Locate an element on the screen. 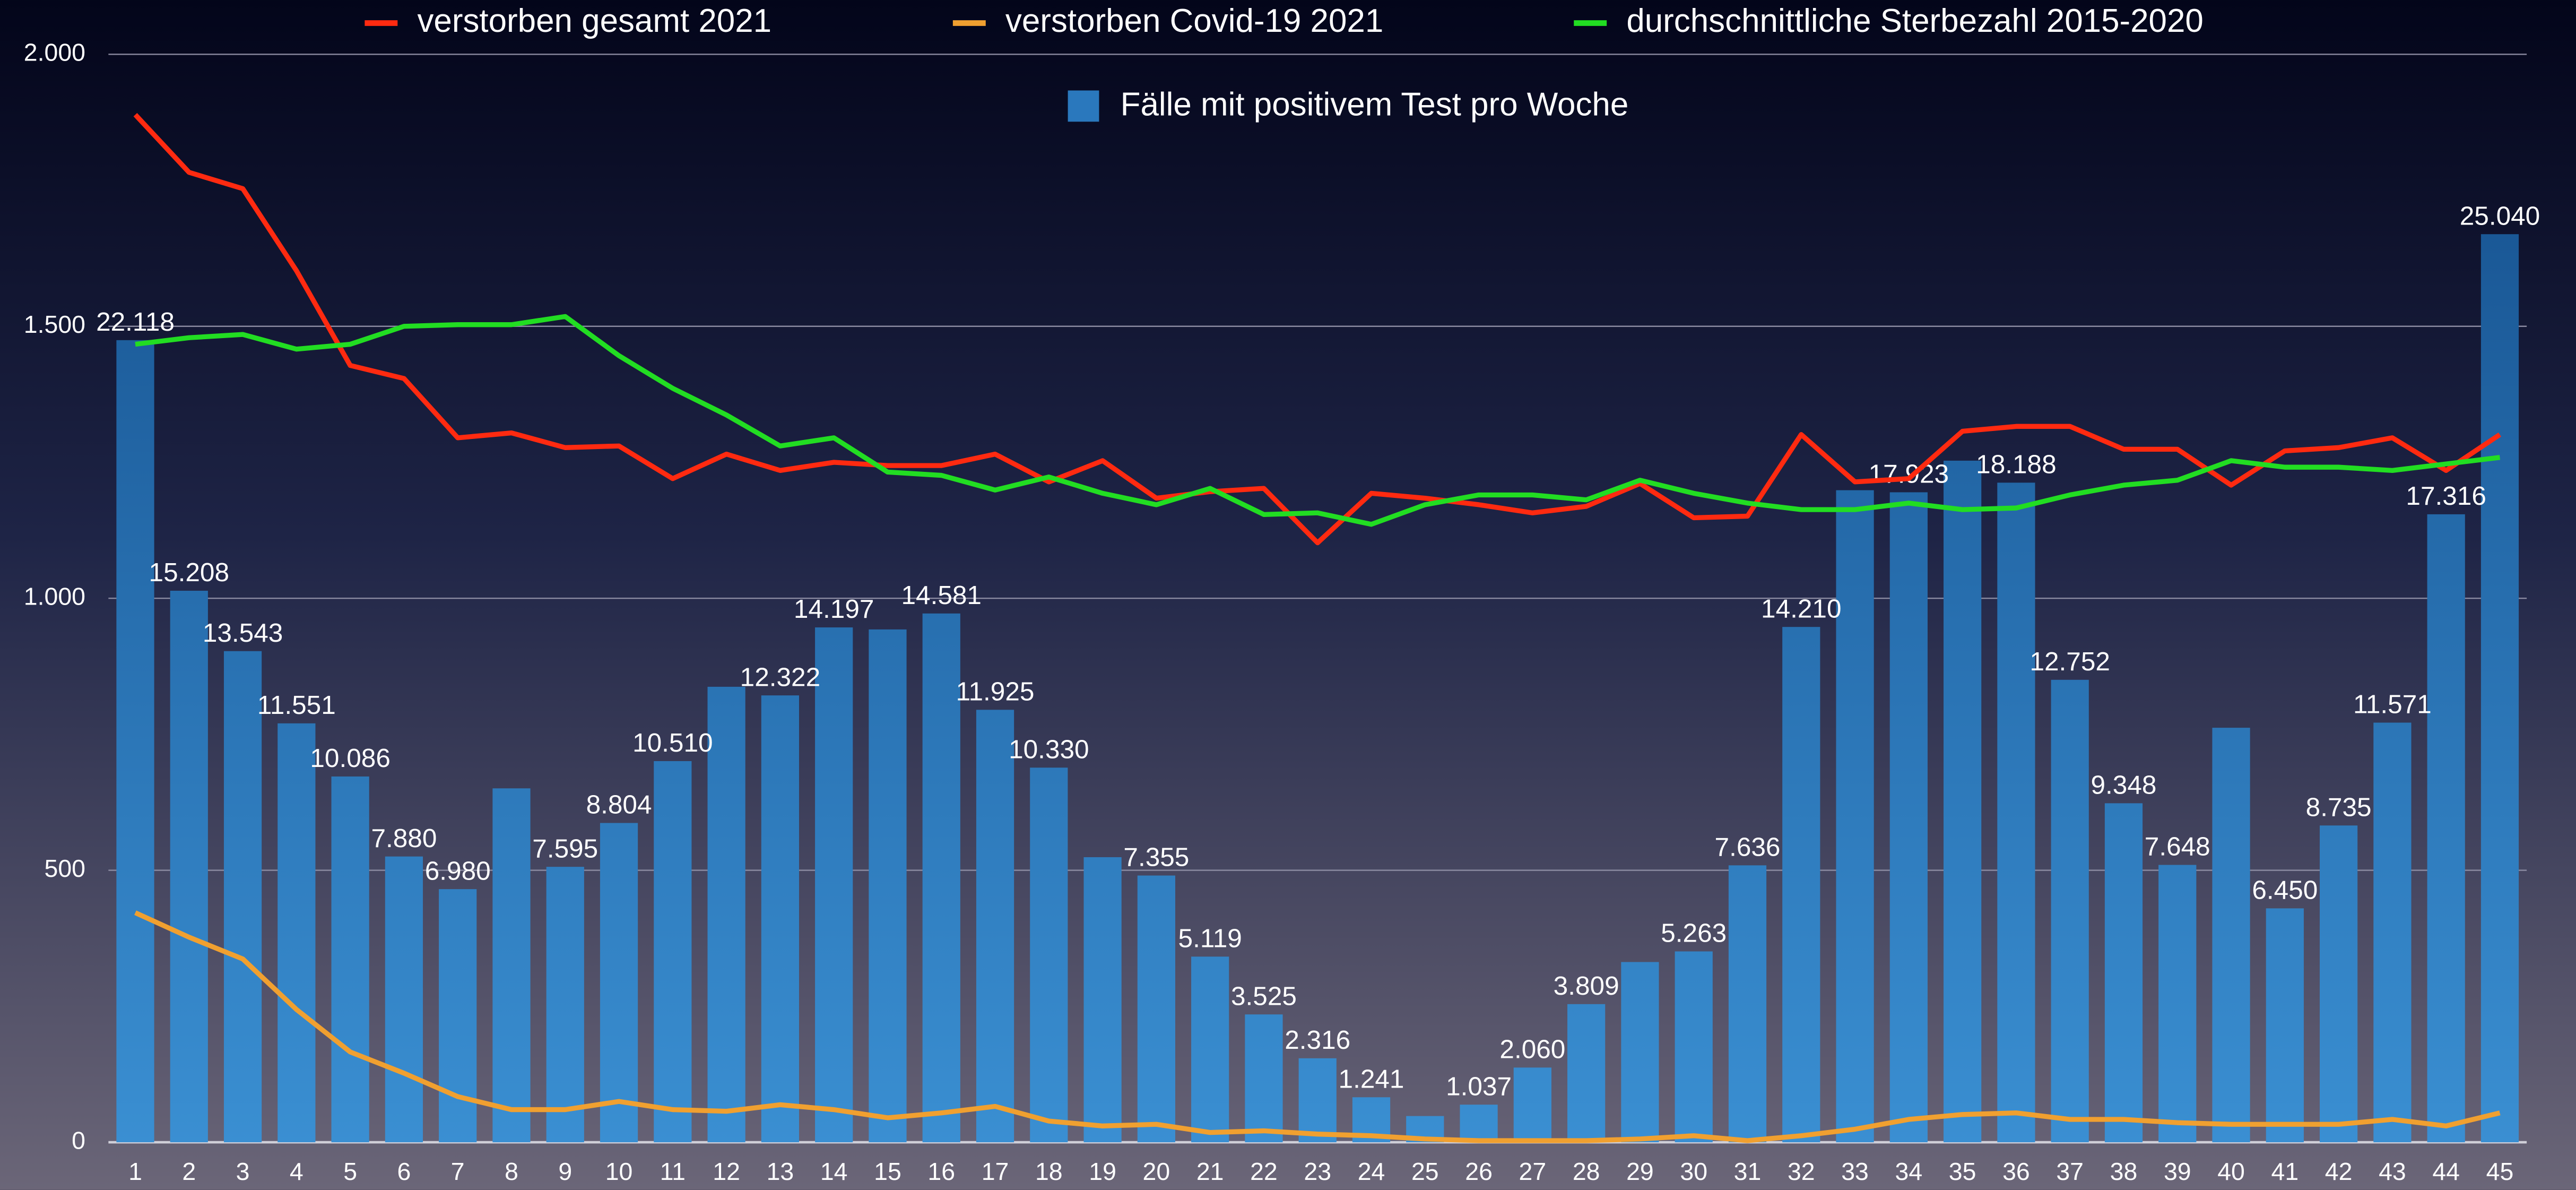 Image resolution: width=2576 pixels, height=1190 pixels. legend-label: verstorben gesamt 2021 is located at coordinates (594, 21).